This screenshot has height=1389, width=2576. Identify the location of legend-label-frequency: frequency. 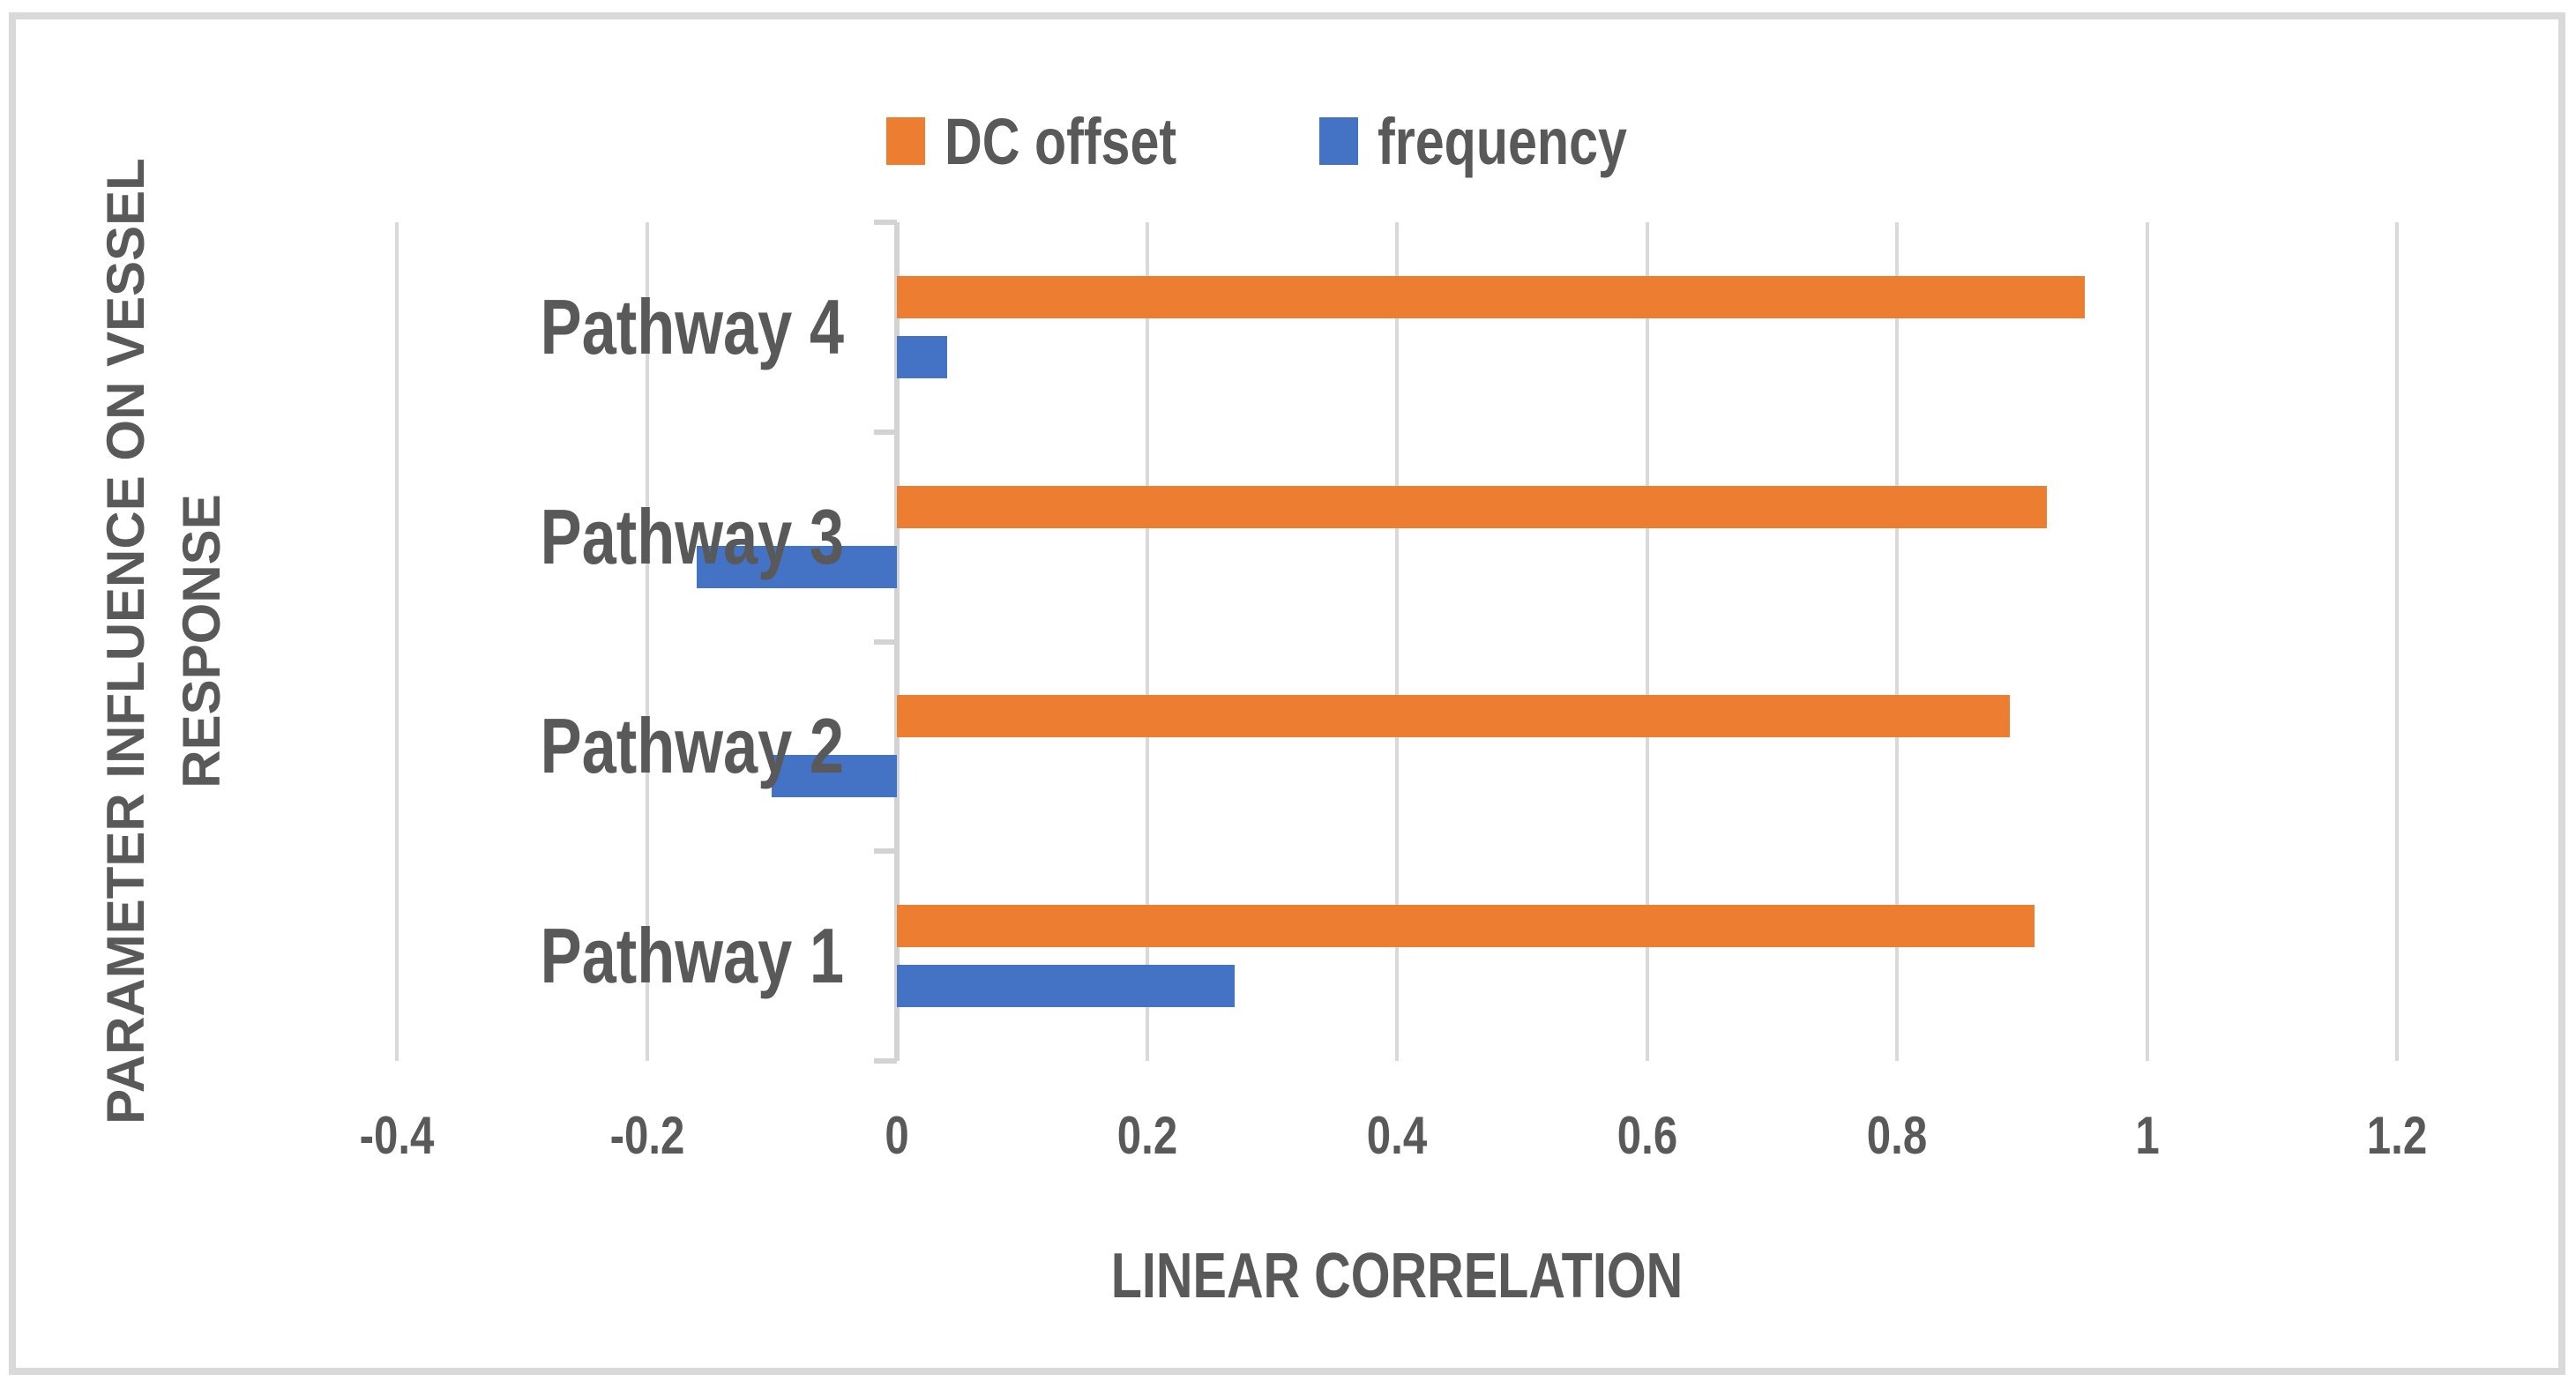
(1503, 141).